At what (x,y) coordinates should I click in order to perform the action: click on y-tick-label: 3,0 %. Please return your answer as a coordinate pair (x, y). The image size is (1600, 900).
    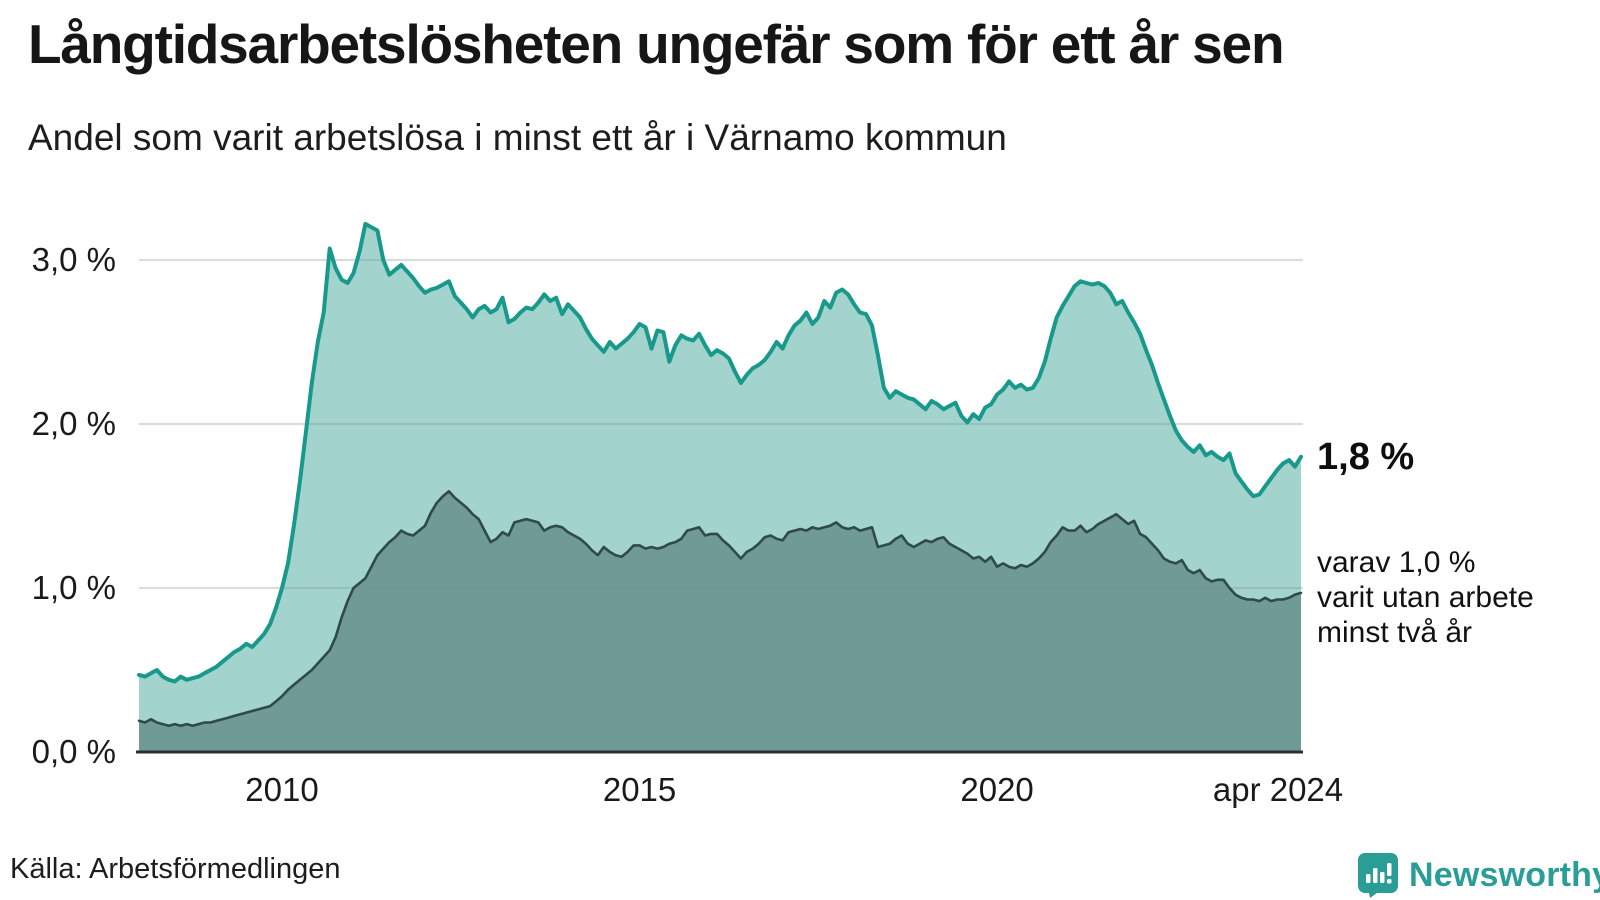
    Looking at the image, I should click on (73, 259).